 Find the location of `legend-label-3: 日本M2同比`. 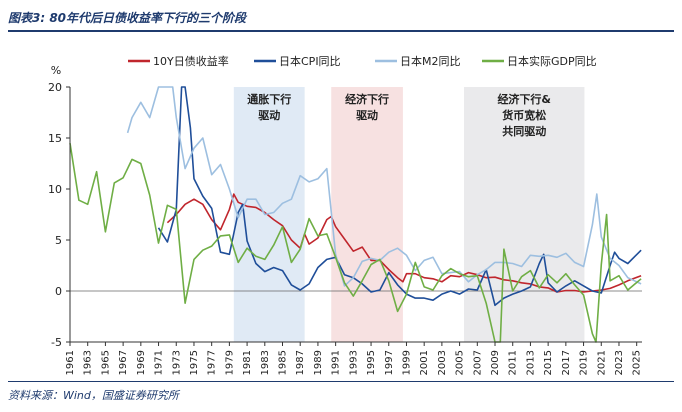

legend-label-3: 日本M2同比 is located at coordinates (430, 61).